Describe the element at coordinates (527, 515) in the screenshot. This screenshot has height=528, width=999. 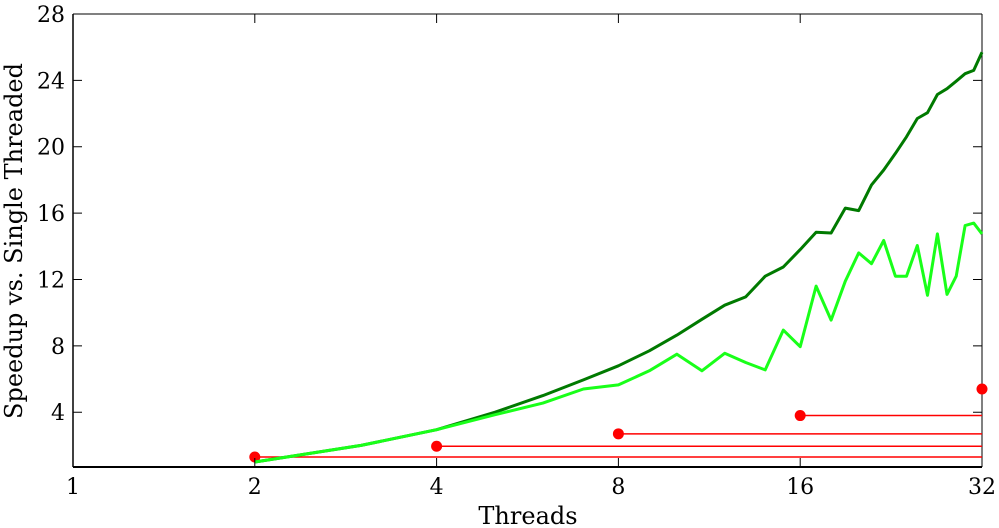
I see `x-axis-title: Threads` at that location.